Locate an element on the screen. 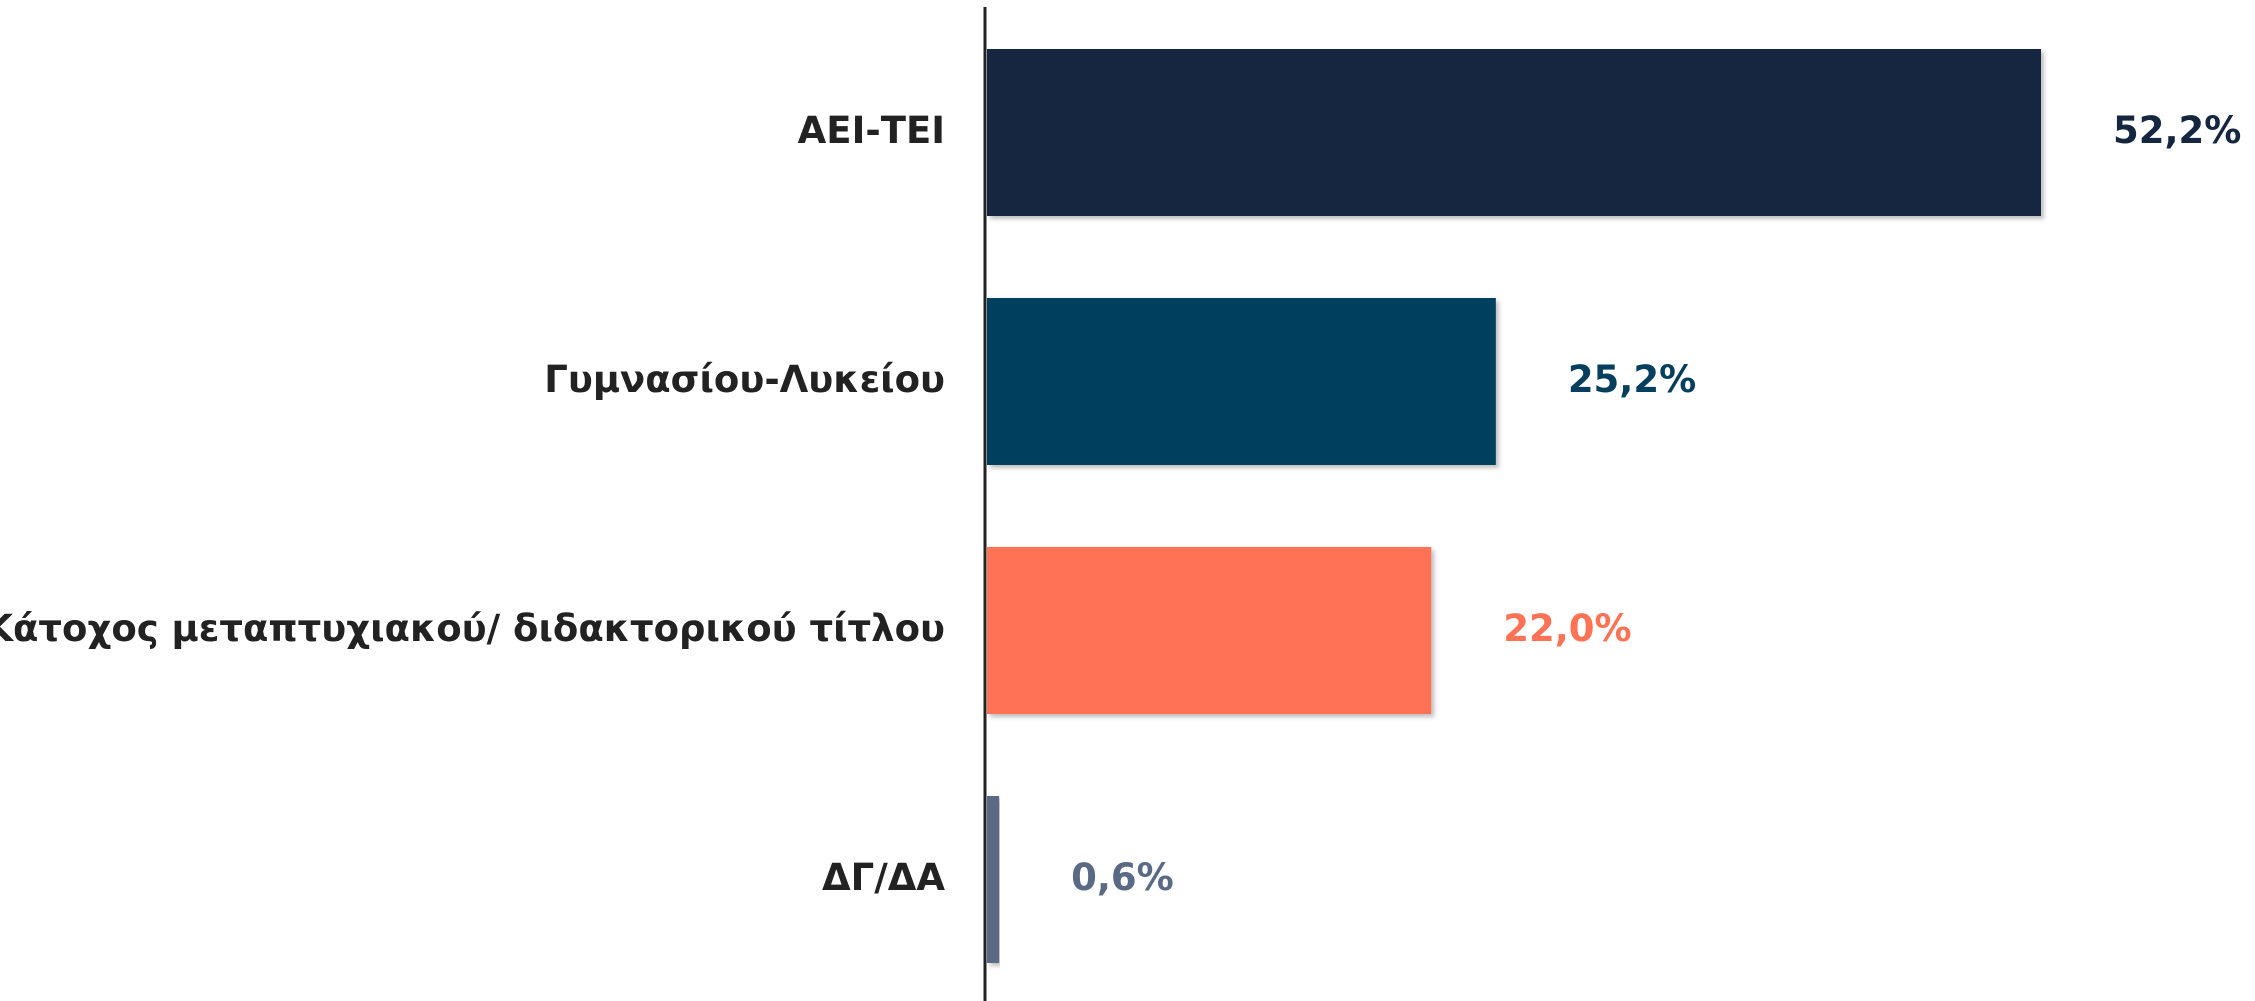 The height and width of the screenshot is (1001, 2255). value-label: 22,0% is located at coordinates (1567, 628).